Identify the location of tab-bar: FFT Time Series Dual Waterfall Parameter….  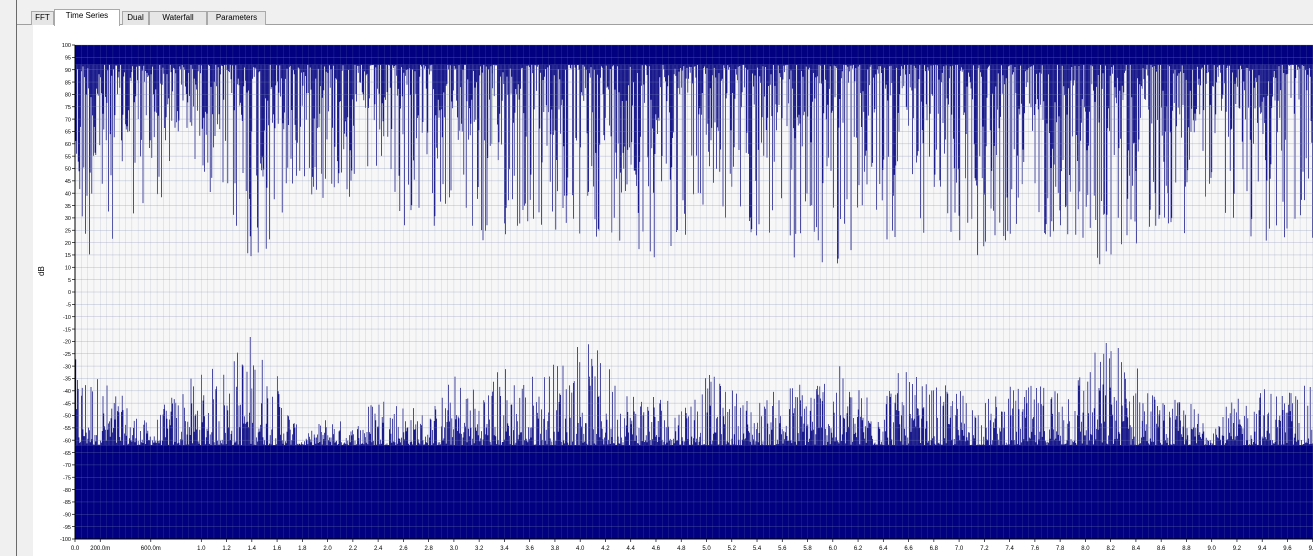
(665, 13).